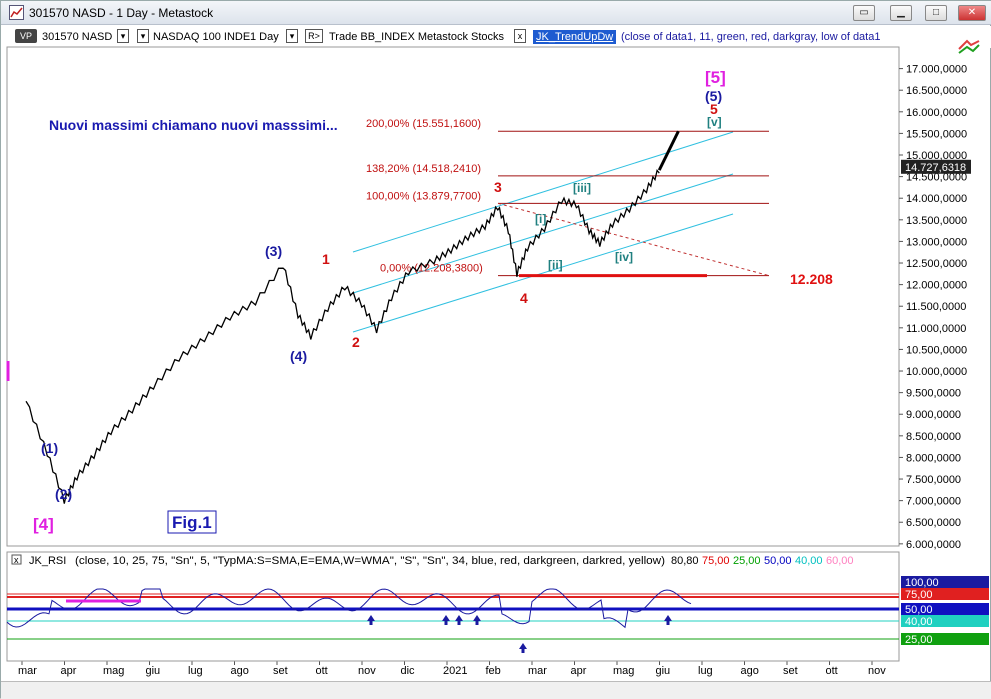 This screenshot has height=699, width=991. What do you see at coordinates (936, 372) in the screenshot?
I see `price-tick-label: 10.000,0000` at bounding box center [936, 372].